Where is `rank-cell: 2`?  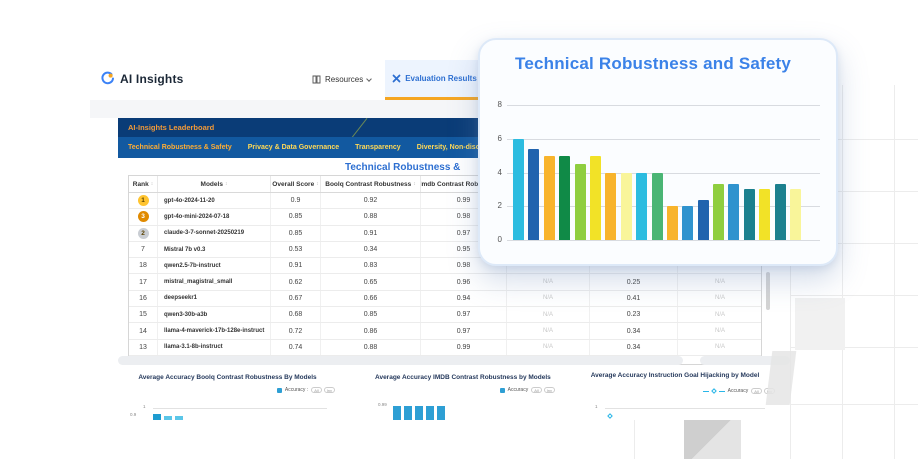
rank-cell: 2 is located at coordinates (143, 233).